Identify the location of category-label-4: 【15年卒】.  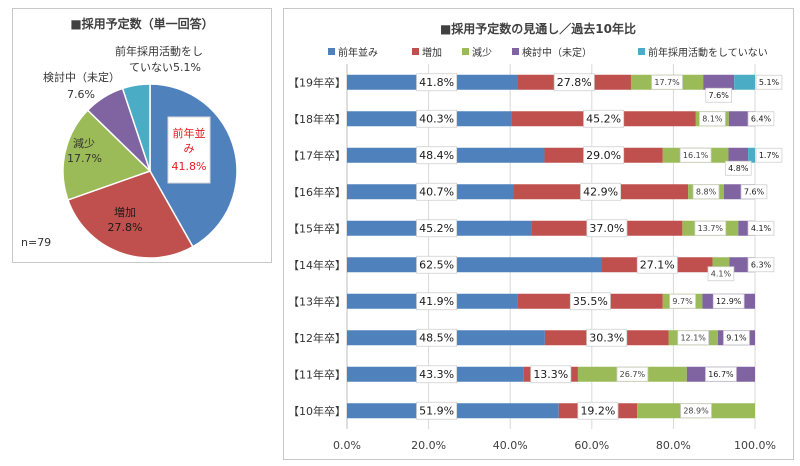
(317, 228).